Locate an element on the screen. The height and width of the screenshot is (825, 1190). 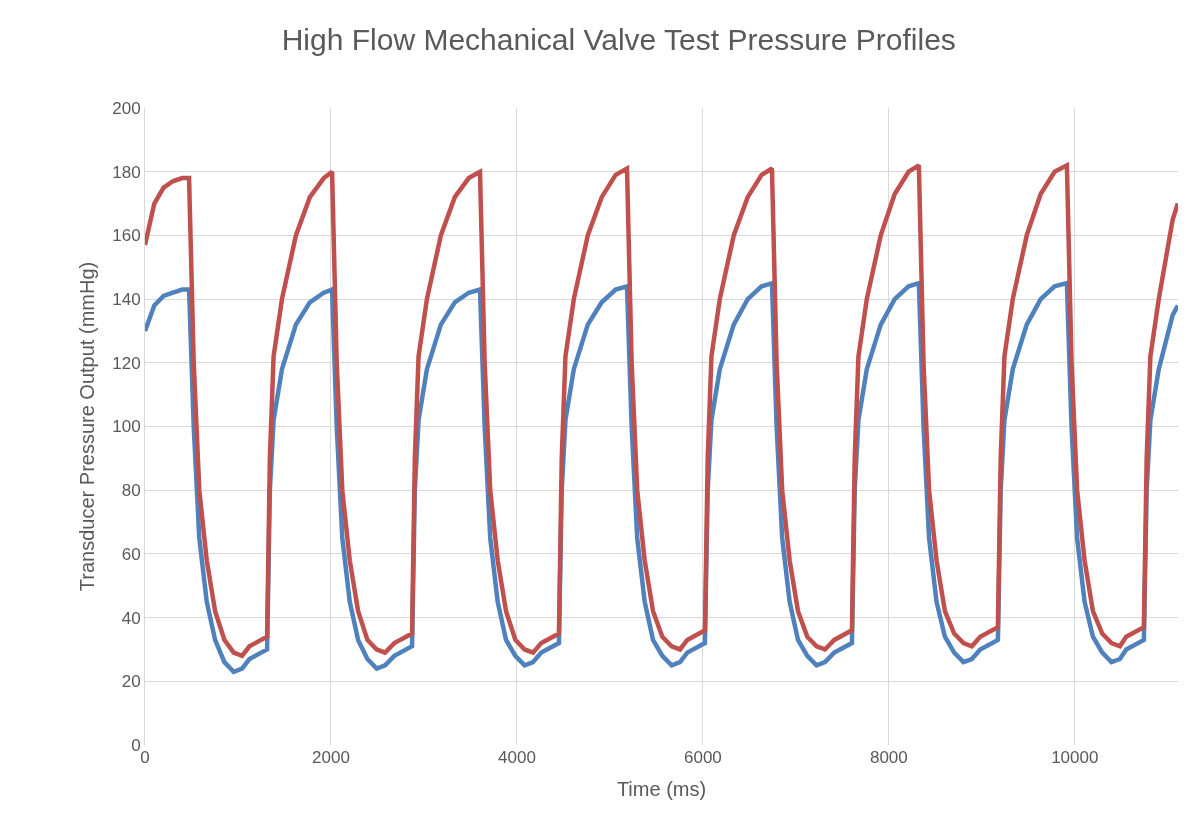
x-tick-label: 10000 is located at coordinates (1075, 757).